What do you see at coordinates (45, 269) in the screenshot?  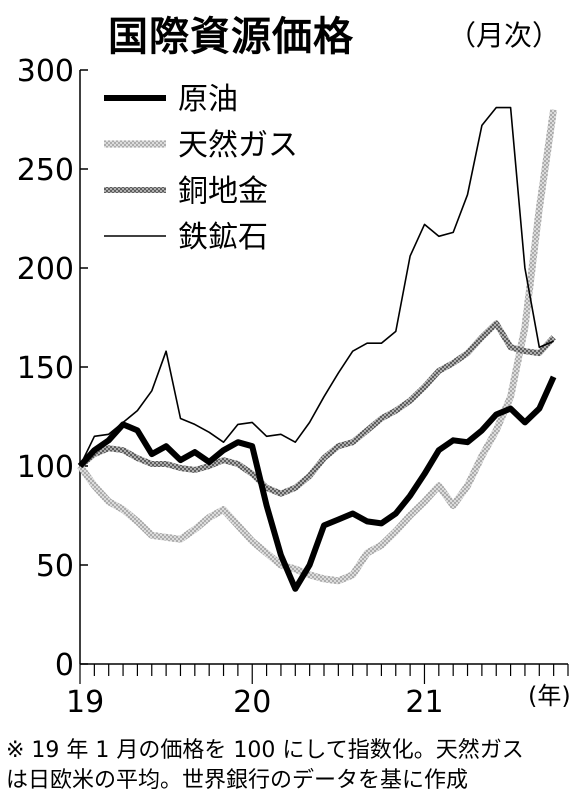 I see `y-tick-label: 200` at bounding box center [45, 269].